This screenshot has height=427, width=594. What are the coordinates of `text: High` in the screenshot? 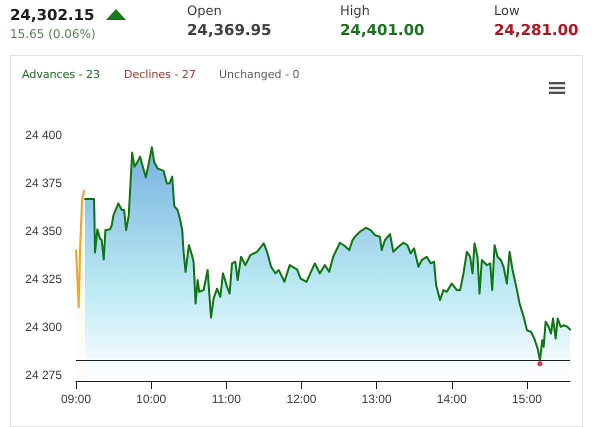 It's located at (355, 11).